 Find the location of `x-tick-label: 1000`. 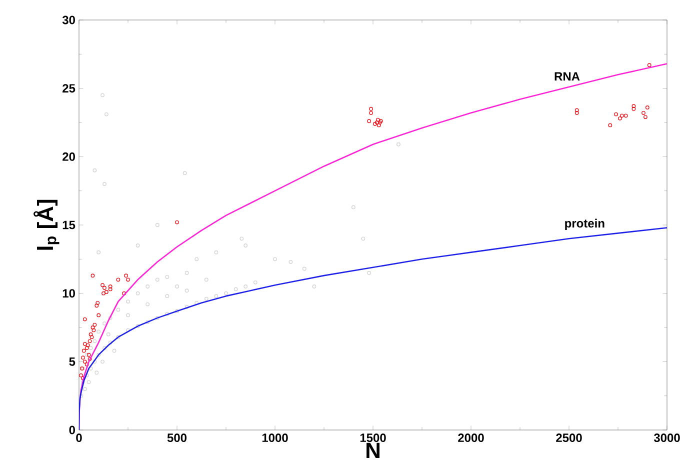

x-tick-label: 1000 is located at coordinates (275, 438).